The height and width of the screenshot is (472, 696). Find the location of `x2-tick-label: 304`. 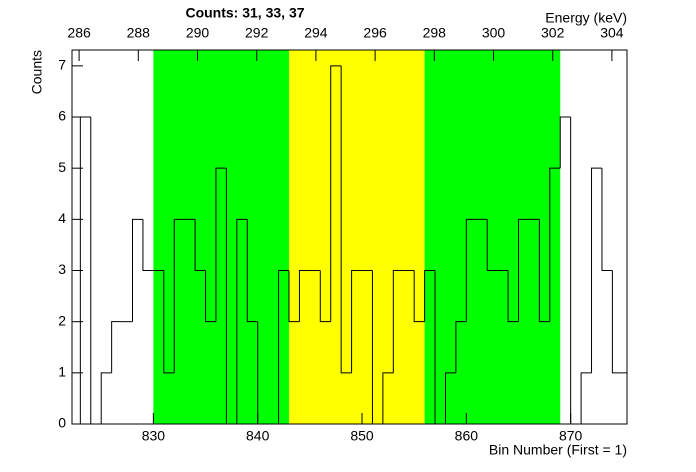

x2-tick-label: 304 is located at coordinates (612, 33).